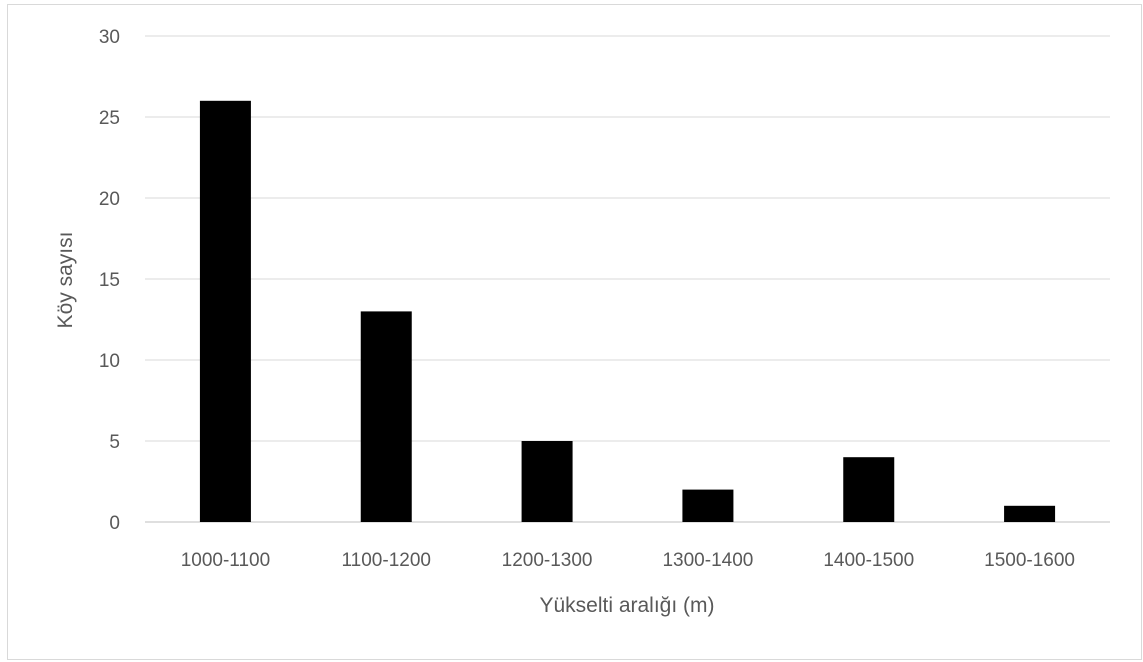 Image resolution: width=1143 pixels, height=662 pixels. I want to click on x-tick-label: 1300-1400, so click(707, 560).